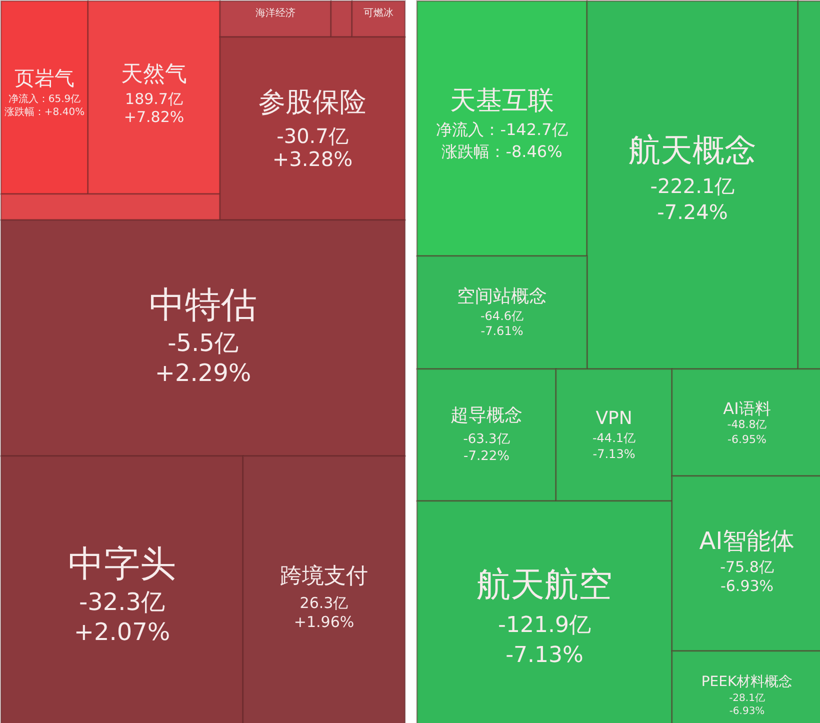  I want to click on data-label: -6.95%, so click(747, 439).